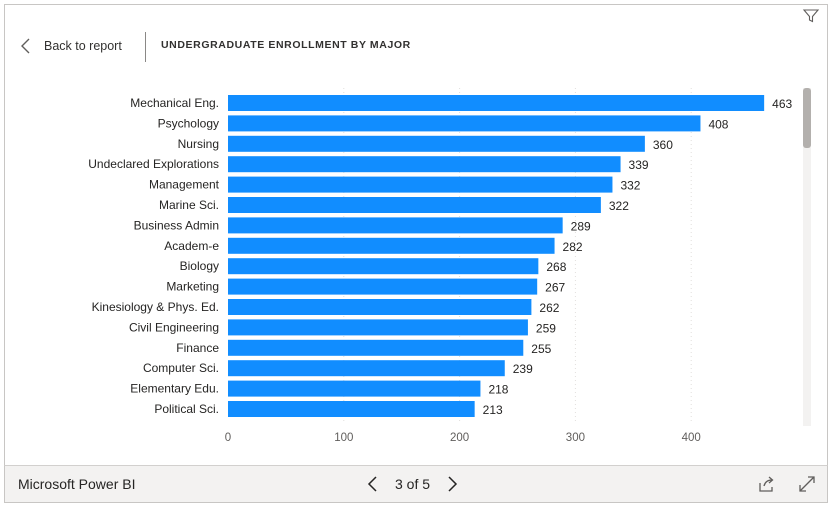 The width and height of the screenshot is (834, 509). What do you see at coordinates (199, 266) in the screenshot?
I see `category-label: Biology` at bounding box center [199, 266].